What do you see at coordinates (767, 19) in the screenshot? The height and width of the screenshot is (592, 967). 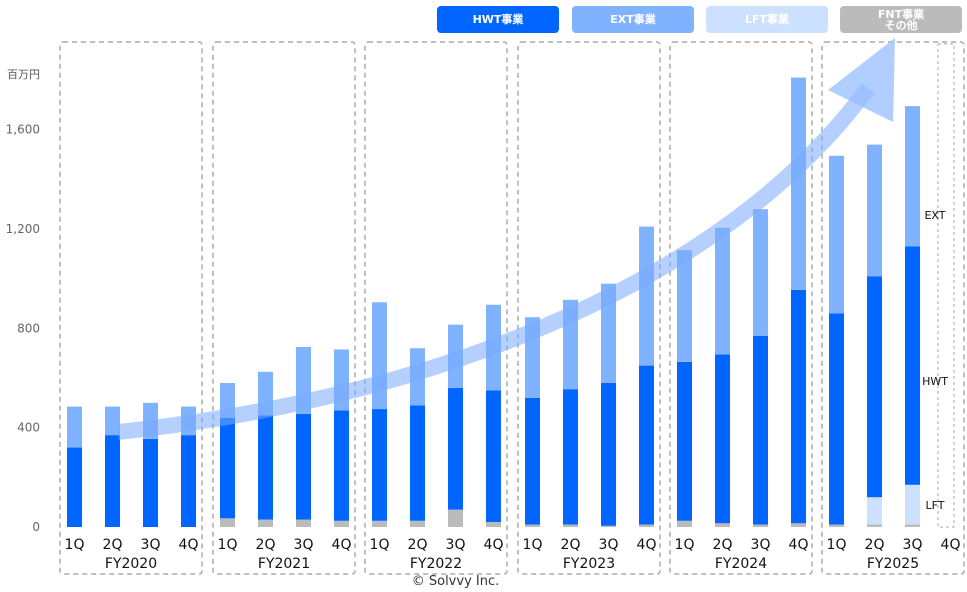 I see `legend-item-3: LFT事業` at bounding box center [767, 19].